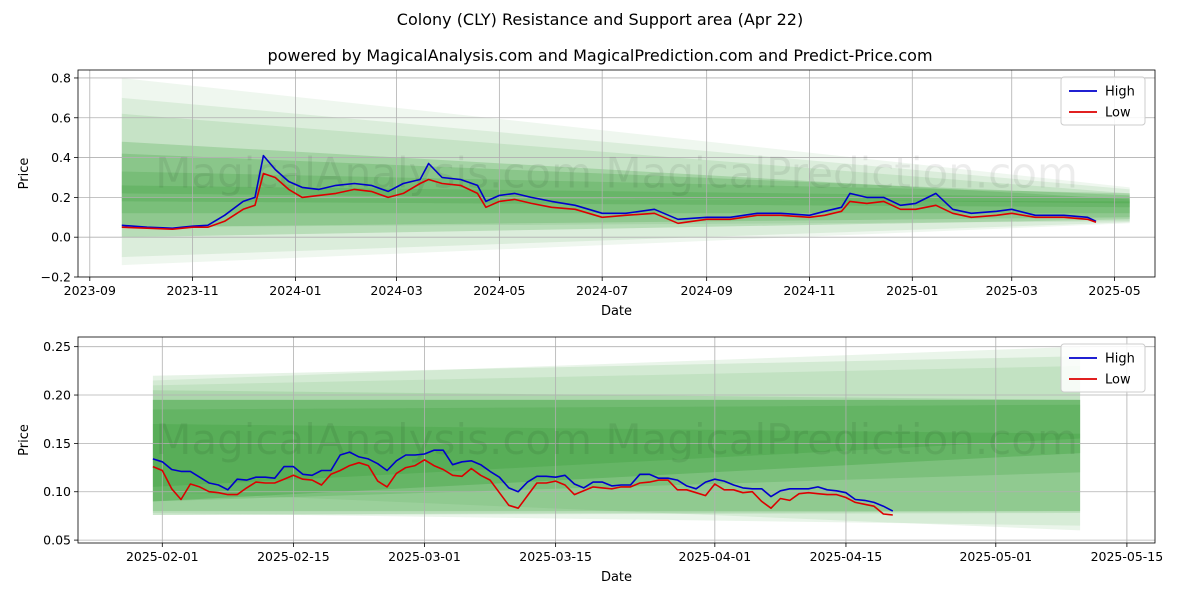 This screenshot has width=1200, height=600. What do you see at coordinates (715, 556) in the screenshot?
I see `bottom-x-tick-label-4: 2025-04-01` at bounding box center [715, 556].